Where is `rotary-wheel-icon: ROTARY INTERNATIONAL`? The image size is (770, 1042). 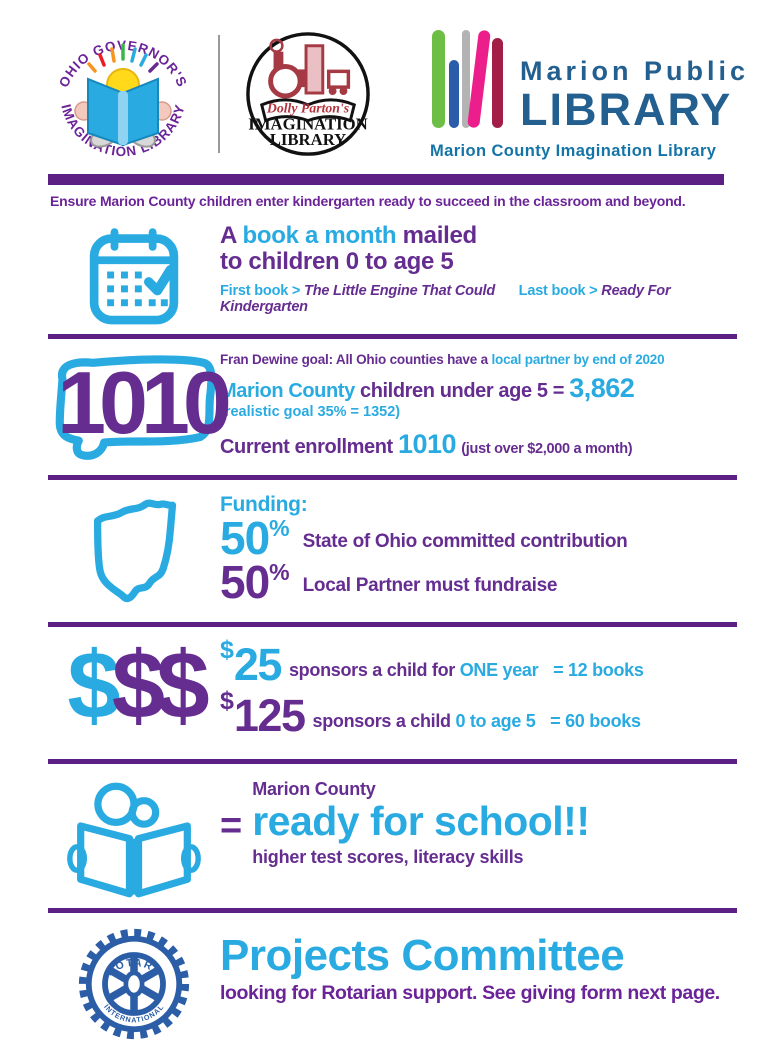
rotary-wheel-icon: ROTARY INTERNATIONAL is located at coordinates (134, 984).